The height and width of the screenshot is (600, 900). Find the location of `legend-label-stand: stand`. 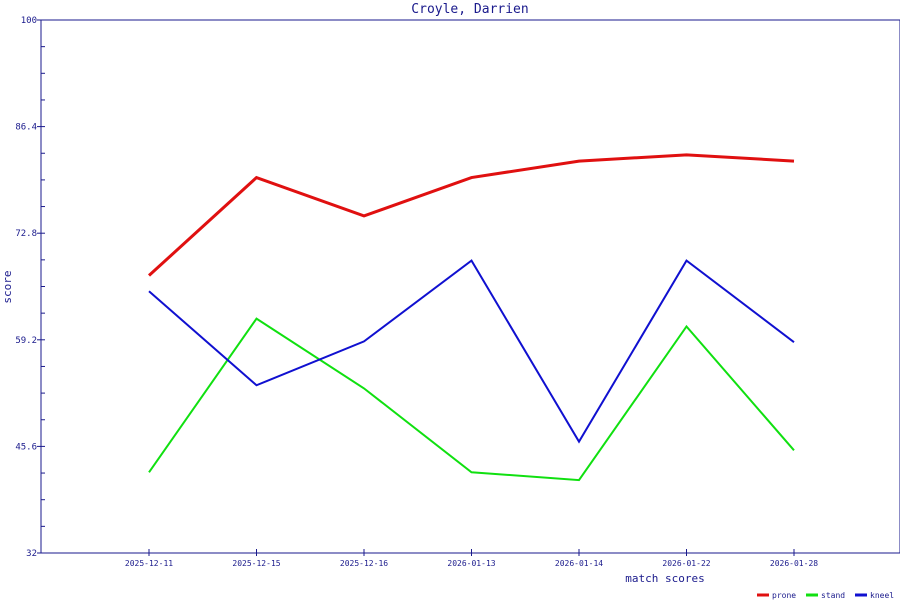

legend-label-stand: stand is located at coordinates (833, 595).